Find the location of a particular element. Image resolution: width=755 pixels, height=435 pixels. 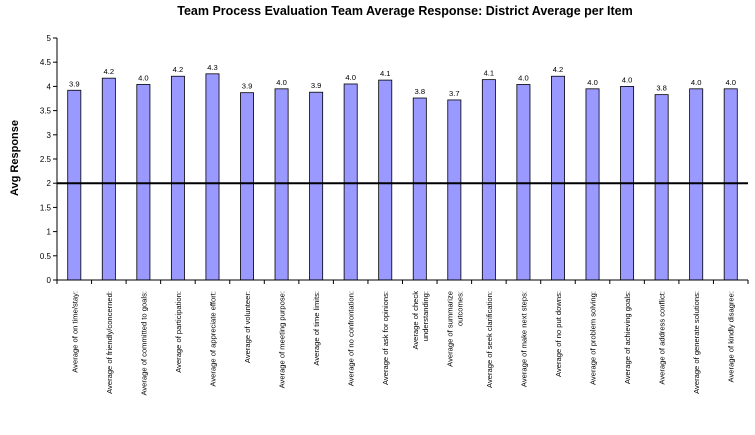

data-label-9: 4.0 is located at coordinates (350, 77).